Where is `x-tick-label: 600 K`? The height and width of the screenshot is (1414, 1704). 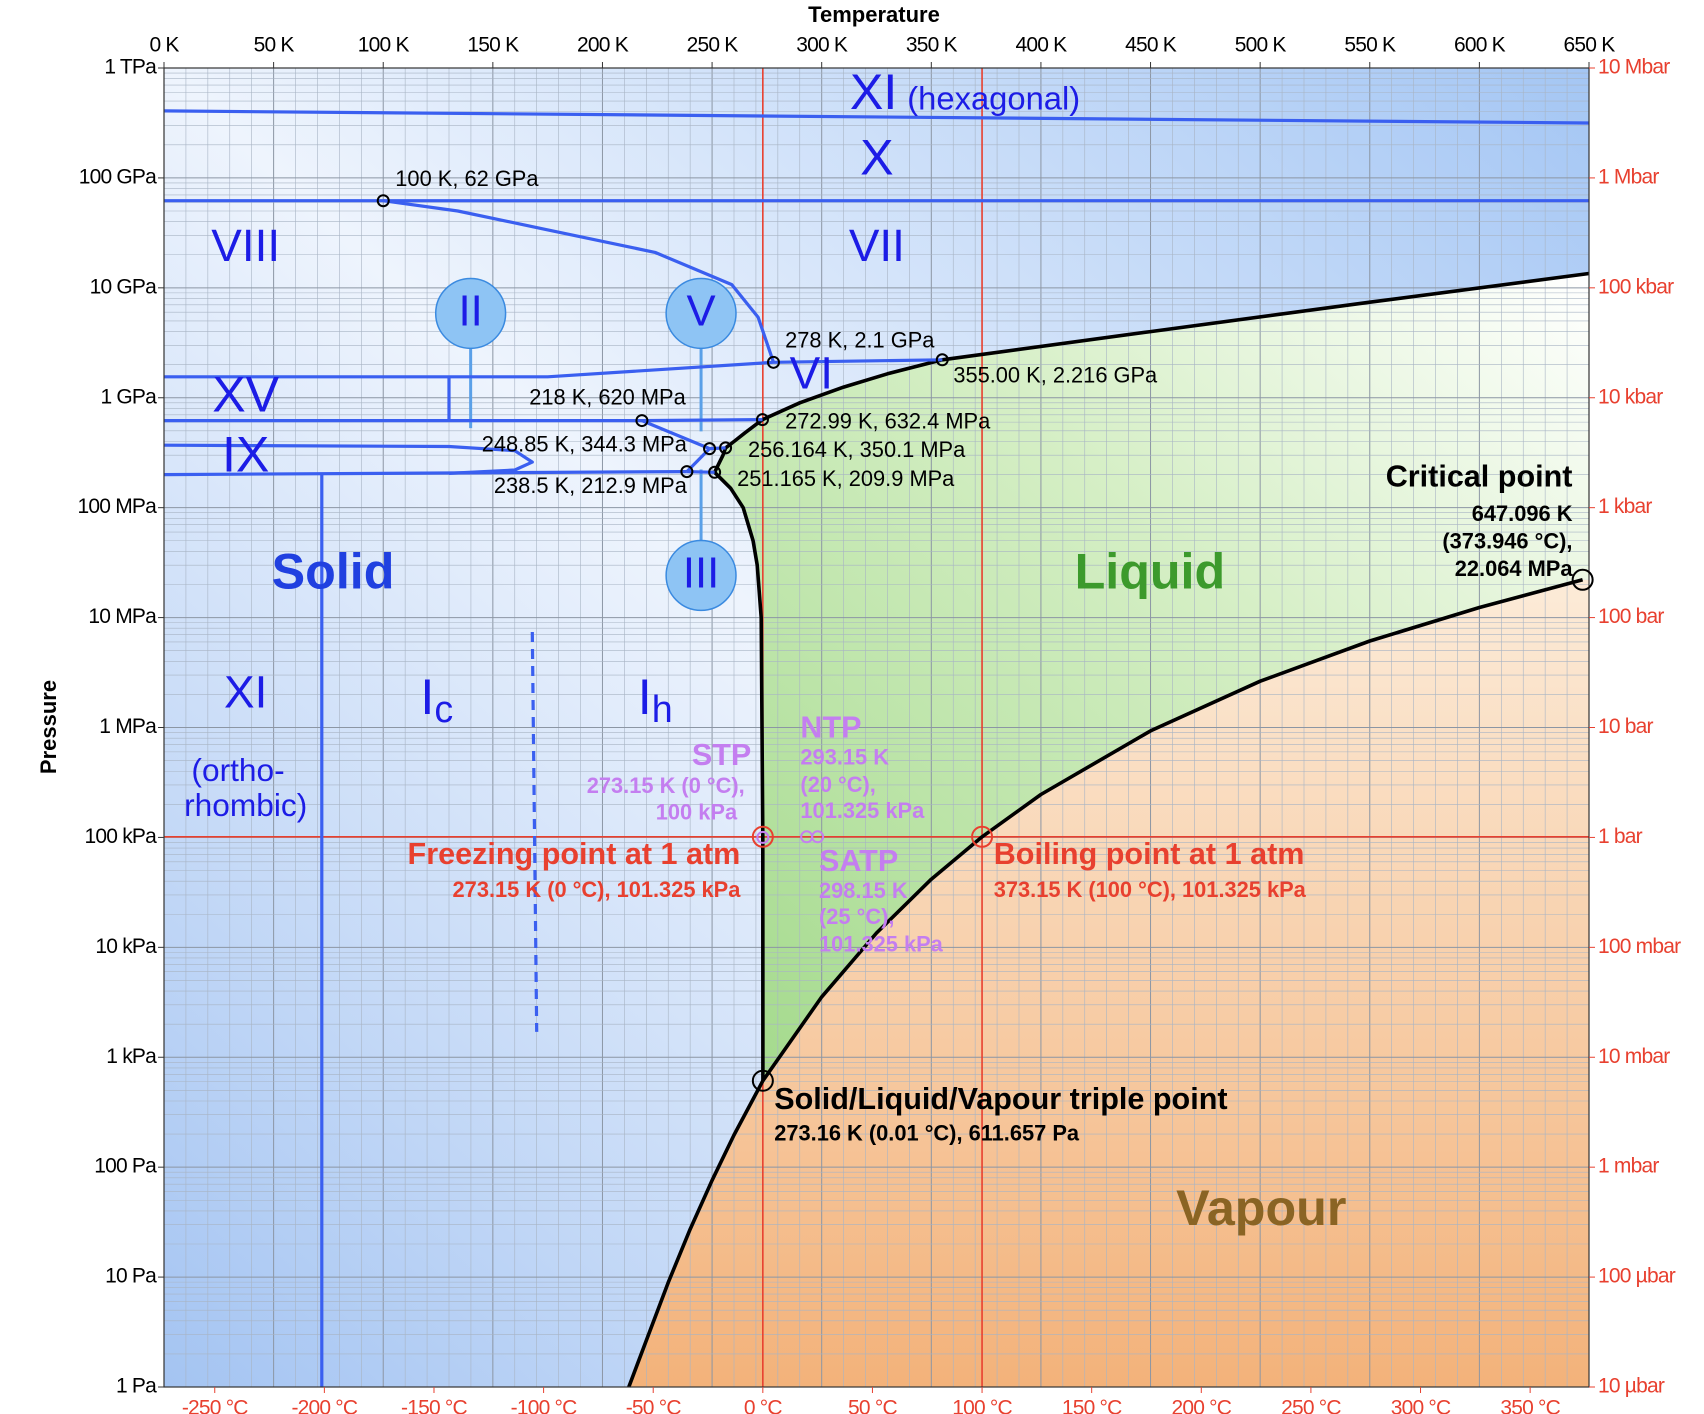 x-tick-label: 600 K is located at coordinates (1480, 45).